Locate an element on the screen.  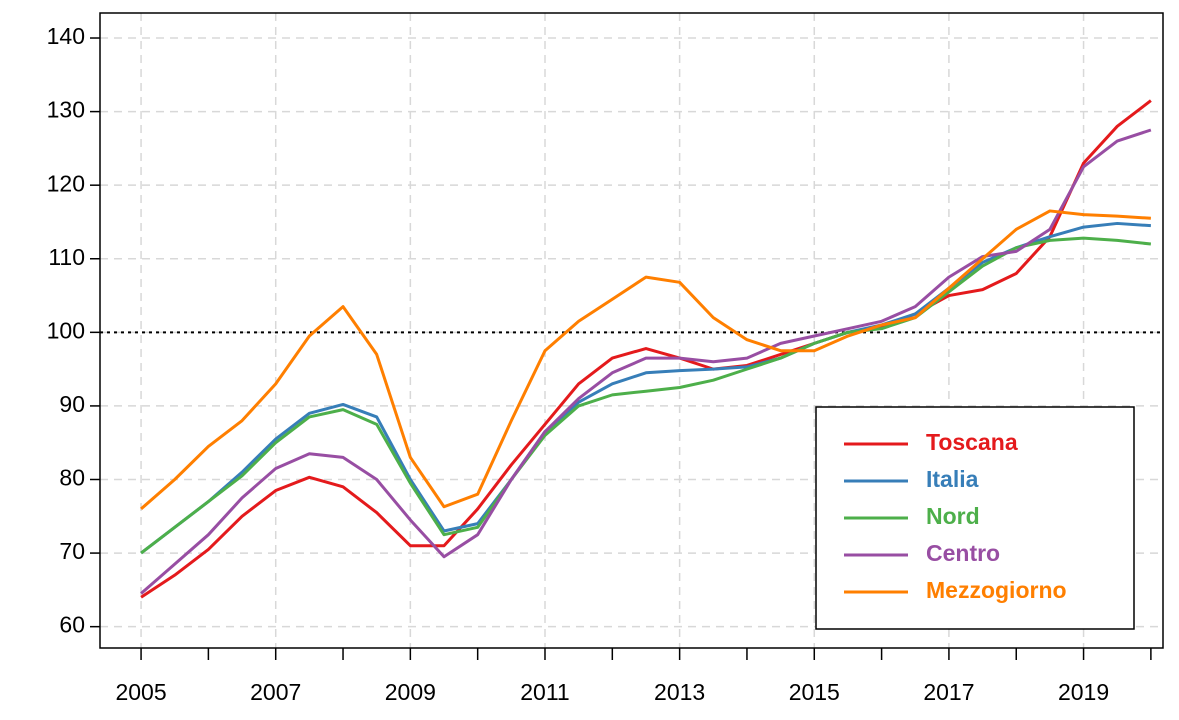
legend-label: Centro is located at coordinates (963, 553).